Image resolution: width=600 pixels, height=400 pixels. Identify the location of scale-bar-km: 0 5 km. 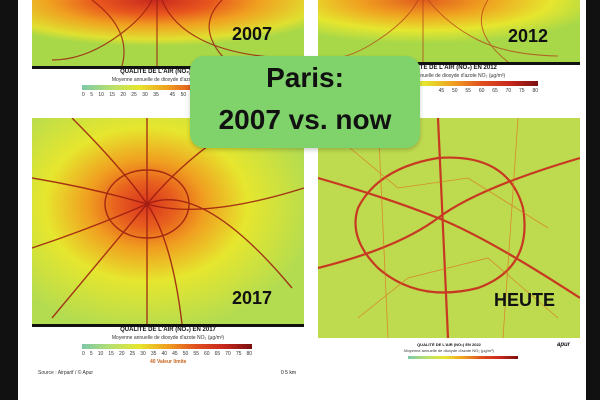
(288, 373).